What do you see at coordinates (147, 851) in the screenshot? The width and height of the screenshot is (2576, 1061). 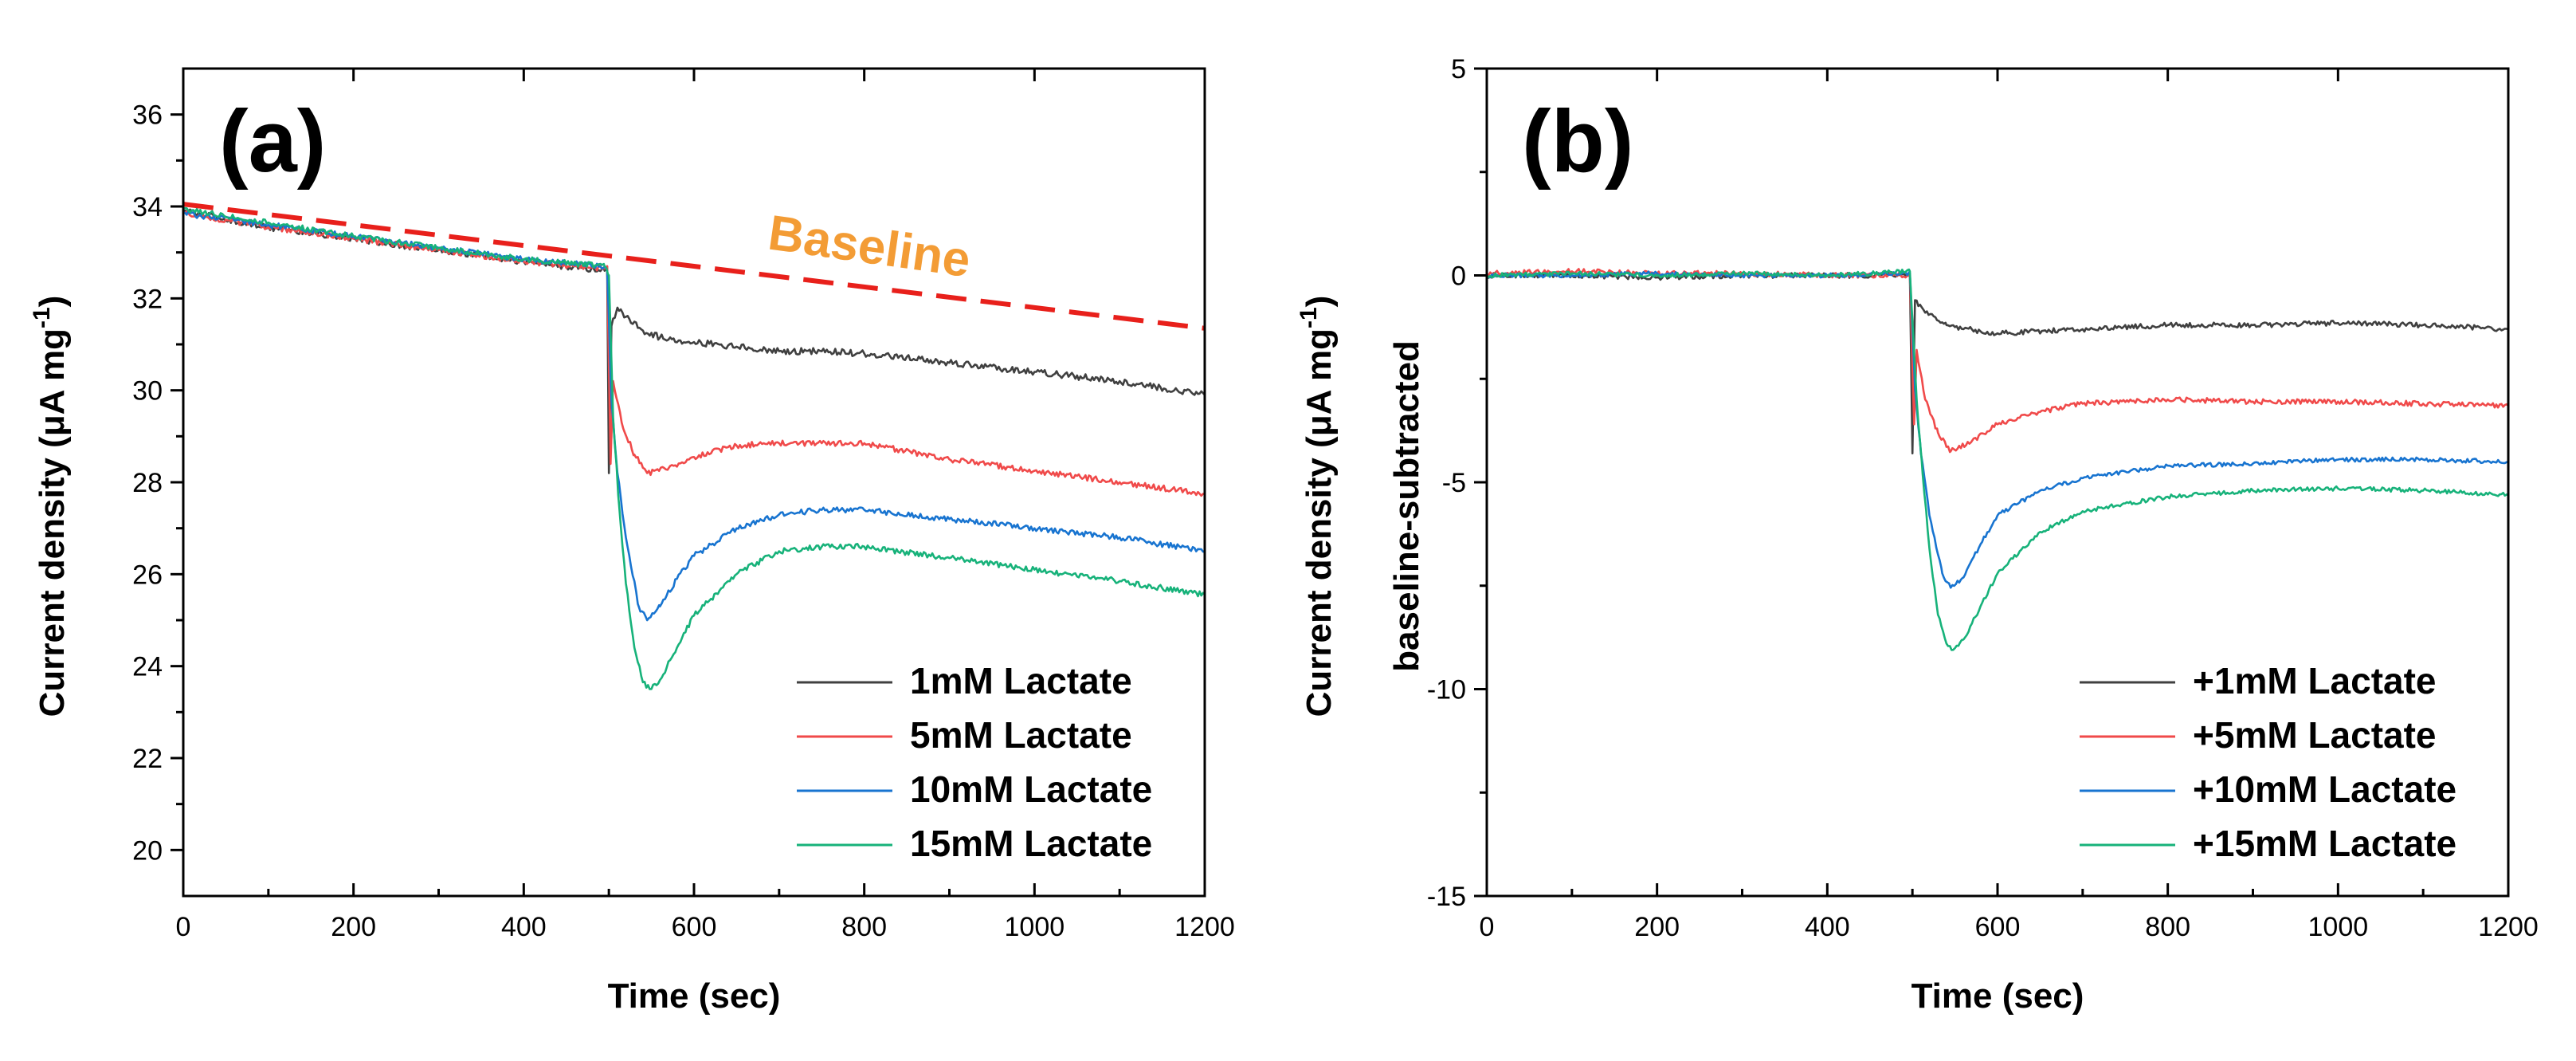 I see `y-tick-label: 20` at bounding box center [147, 851].